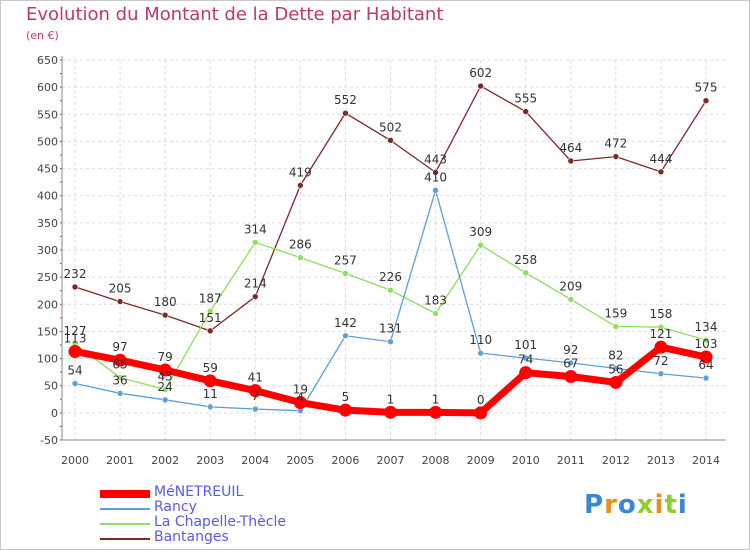 The height and width of the screenshot is (550, 750). I want to click on y-tick-label: 100, so click(47, 359).